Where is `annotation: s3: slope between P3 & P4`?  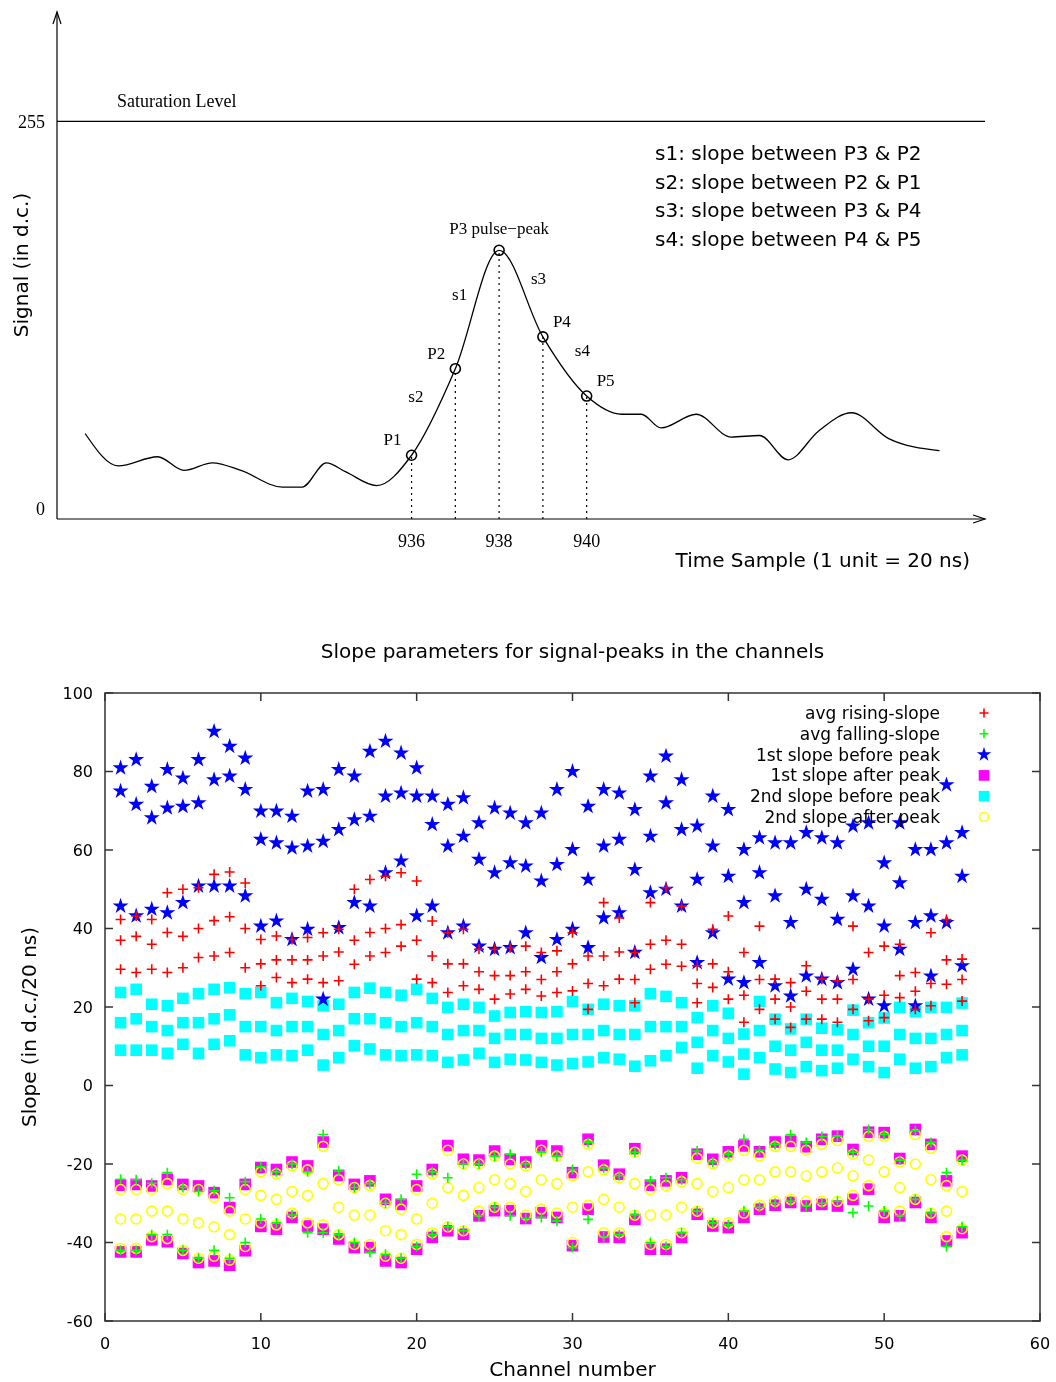
annotation: s3: slope between P3 & P4 is located at coordinates (788, 210).